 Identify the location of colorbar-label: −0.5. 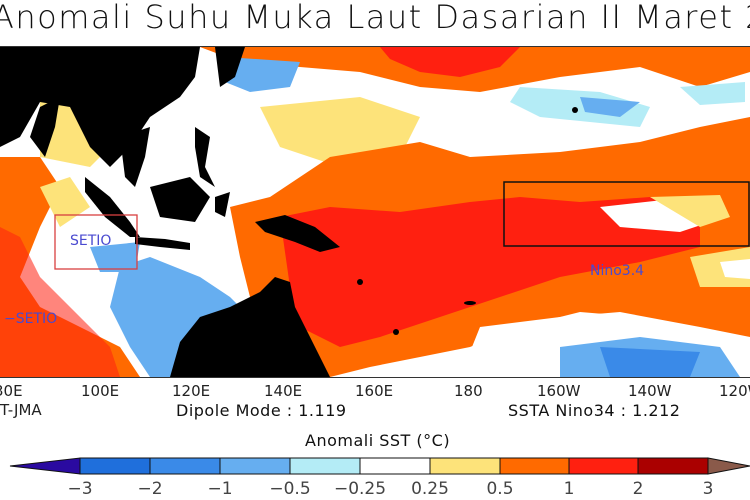
(290, 489).